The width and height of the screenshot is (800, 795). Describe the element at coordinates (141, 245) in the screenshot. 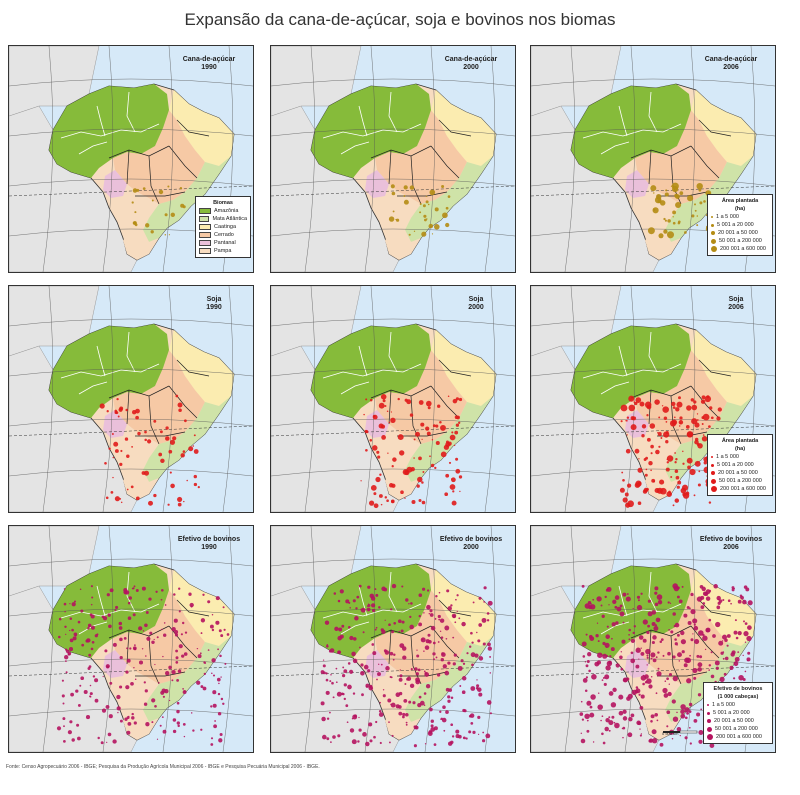

I see `biome-pampa` at that location.